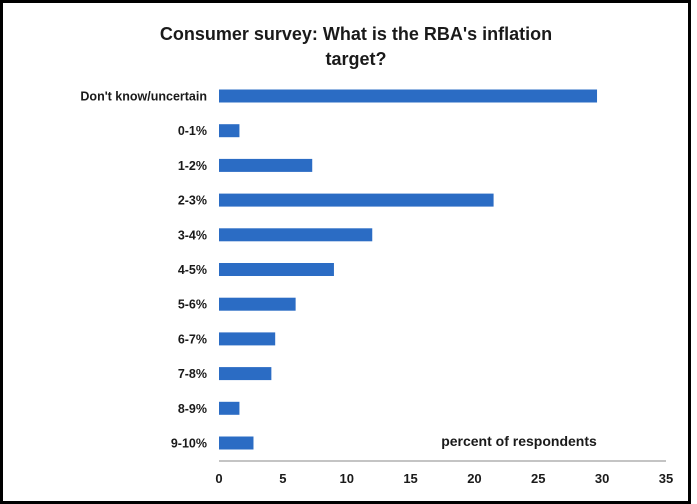  I want to click on x-tick-label: 10, so click(346, 478).